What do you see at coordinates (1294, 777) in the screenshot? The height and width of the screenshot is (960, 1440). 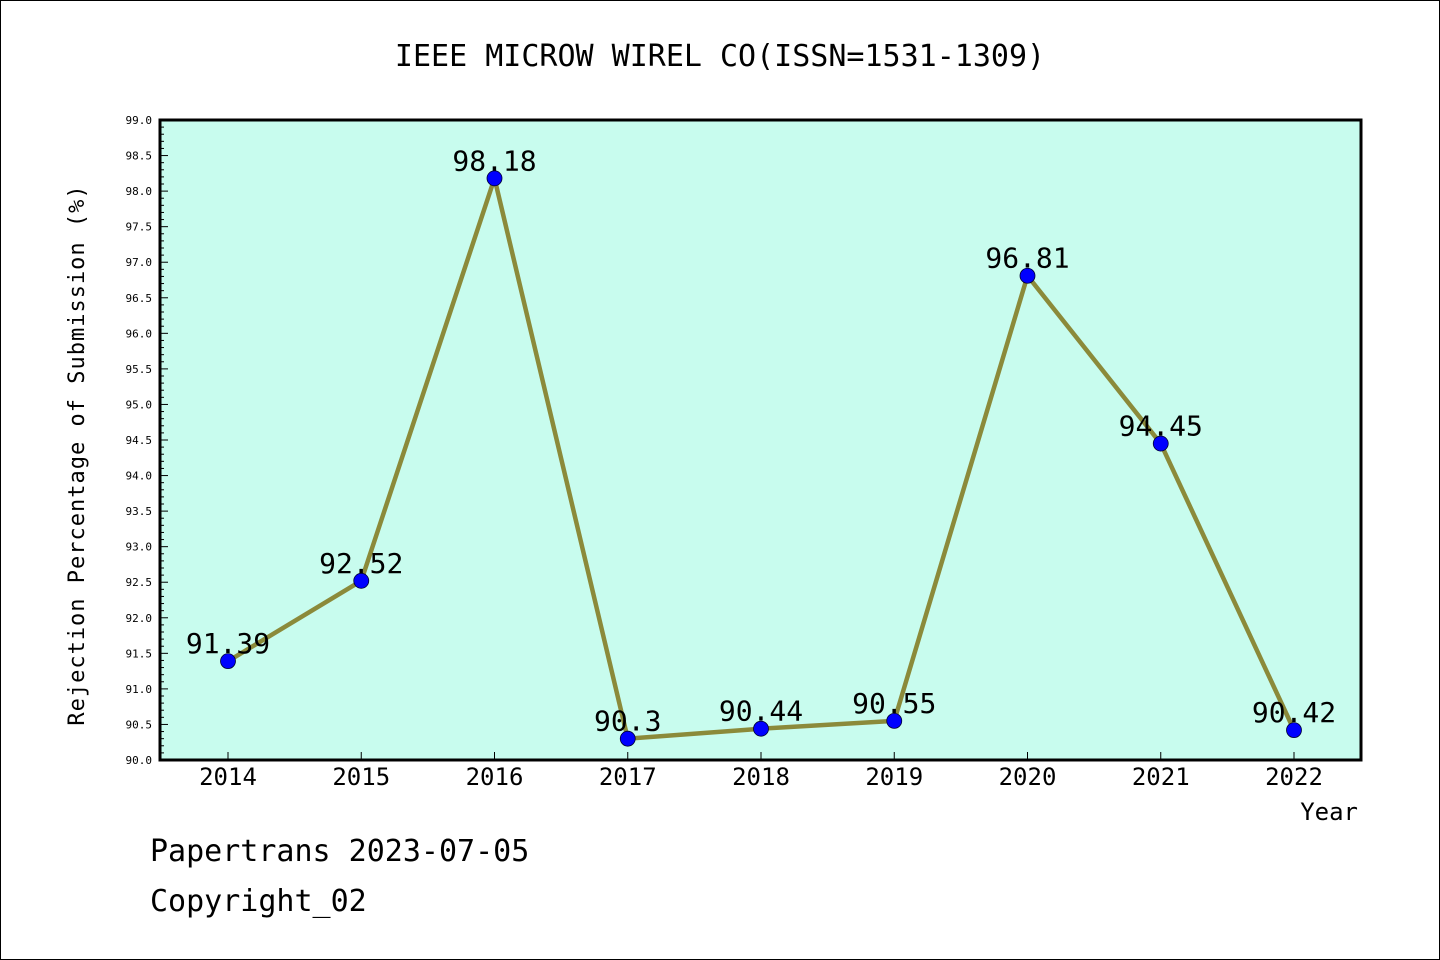 I see `x-tick-label: 2022` at bounding box center [1294, 777].